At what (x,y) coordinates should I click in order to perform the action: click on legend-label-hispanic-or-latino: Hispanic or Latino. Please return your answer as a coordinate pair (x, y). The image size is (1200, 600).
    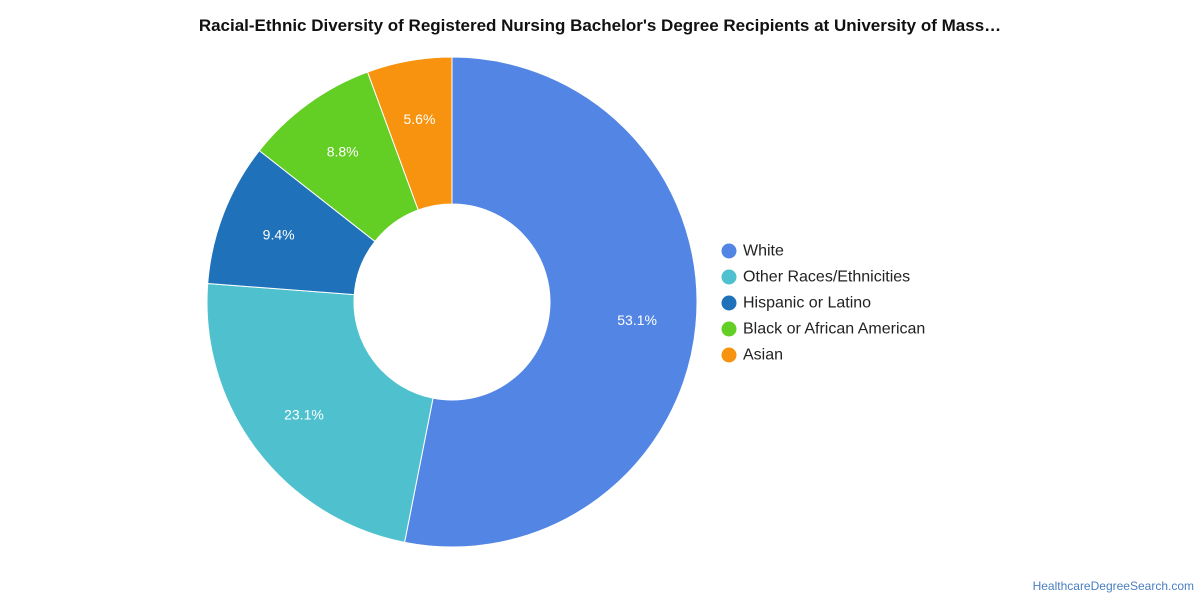
    Looking at the image, I should click on (807, 303).